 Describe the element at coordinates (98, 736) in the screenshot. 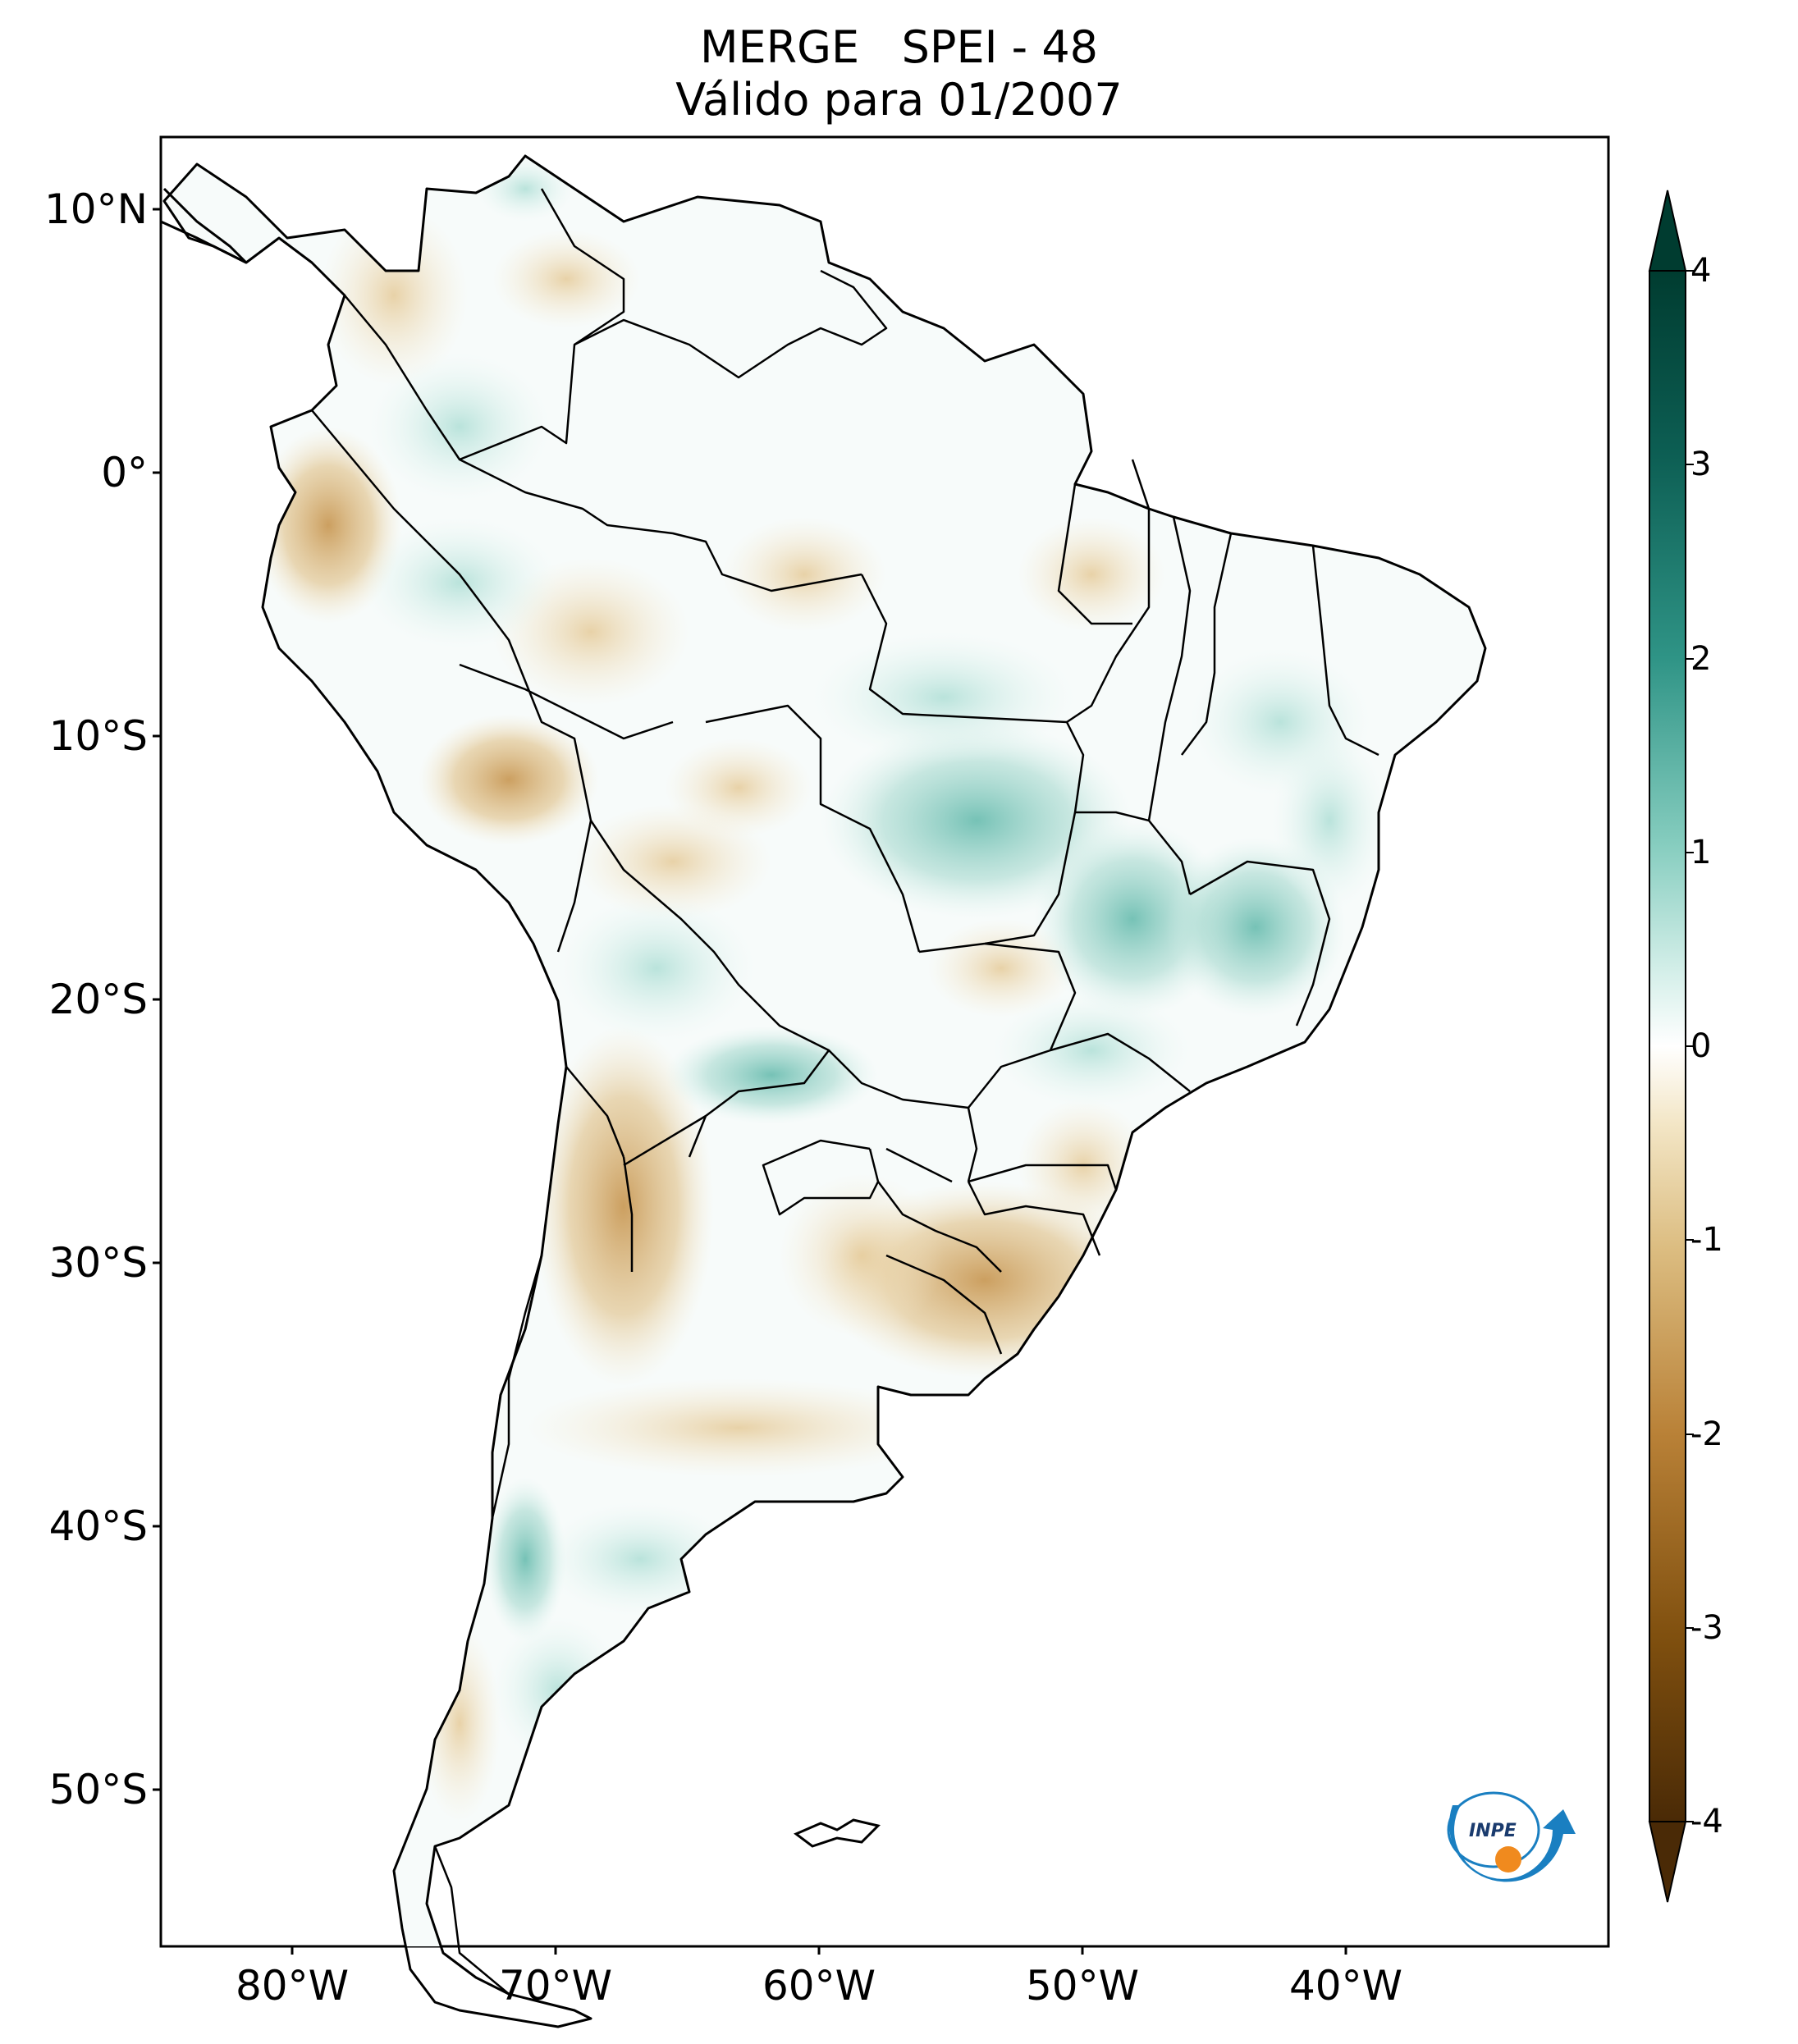

I see `lat-label-10s: 10°S` at that location.